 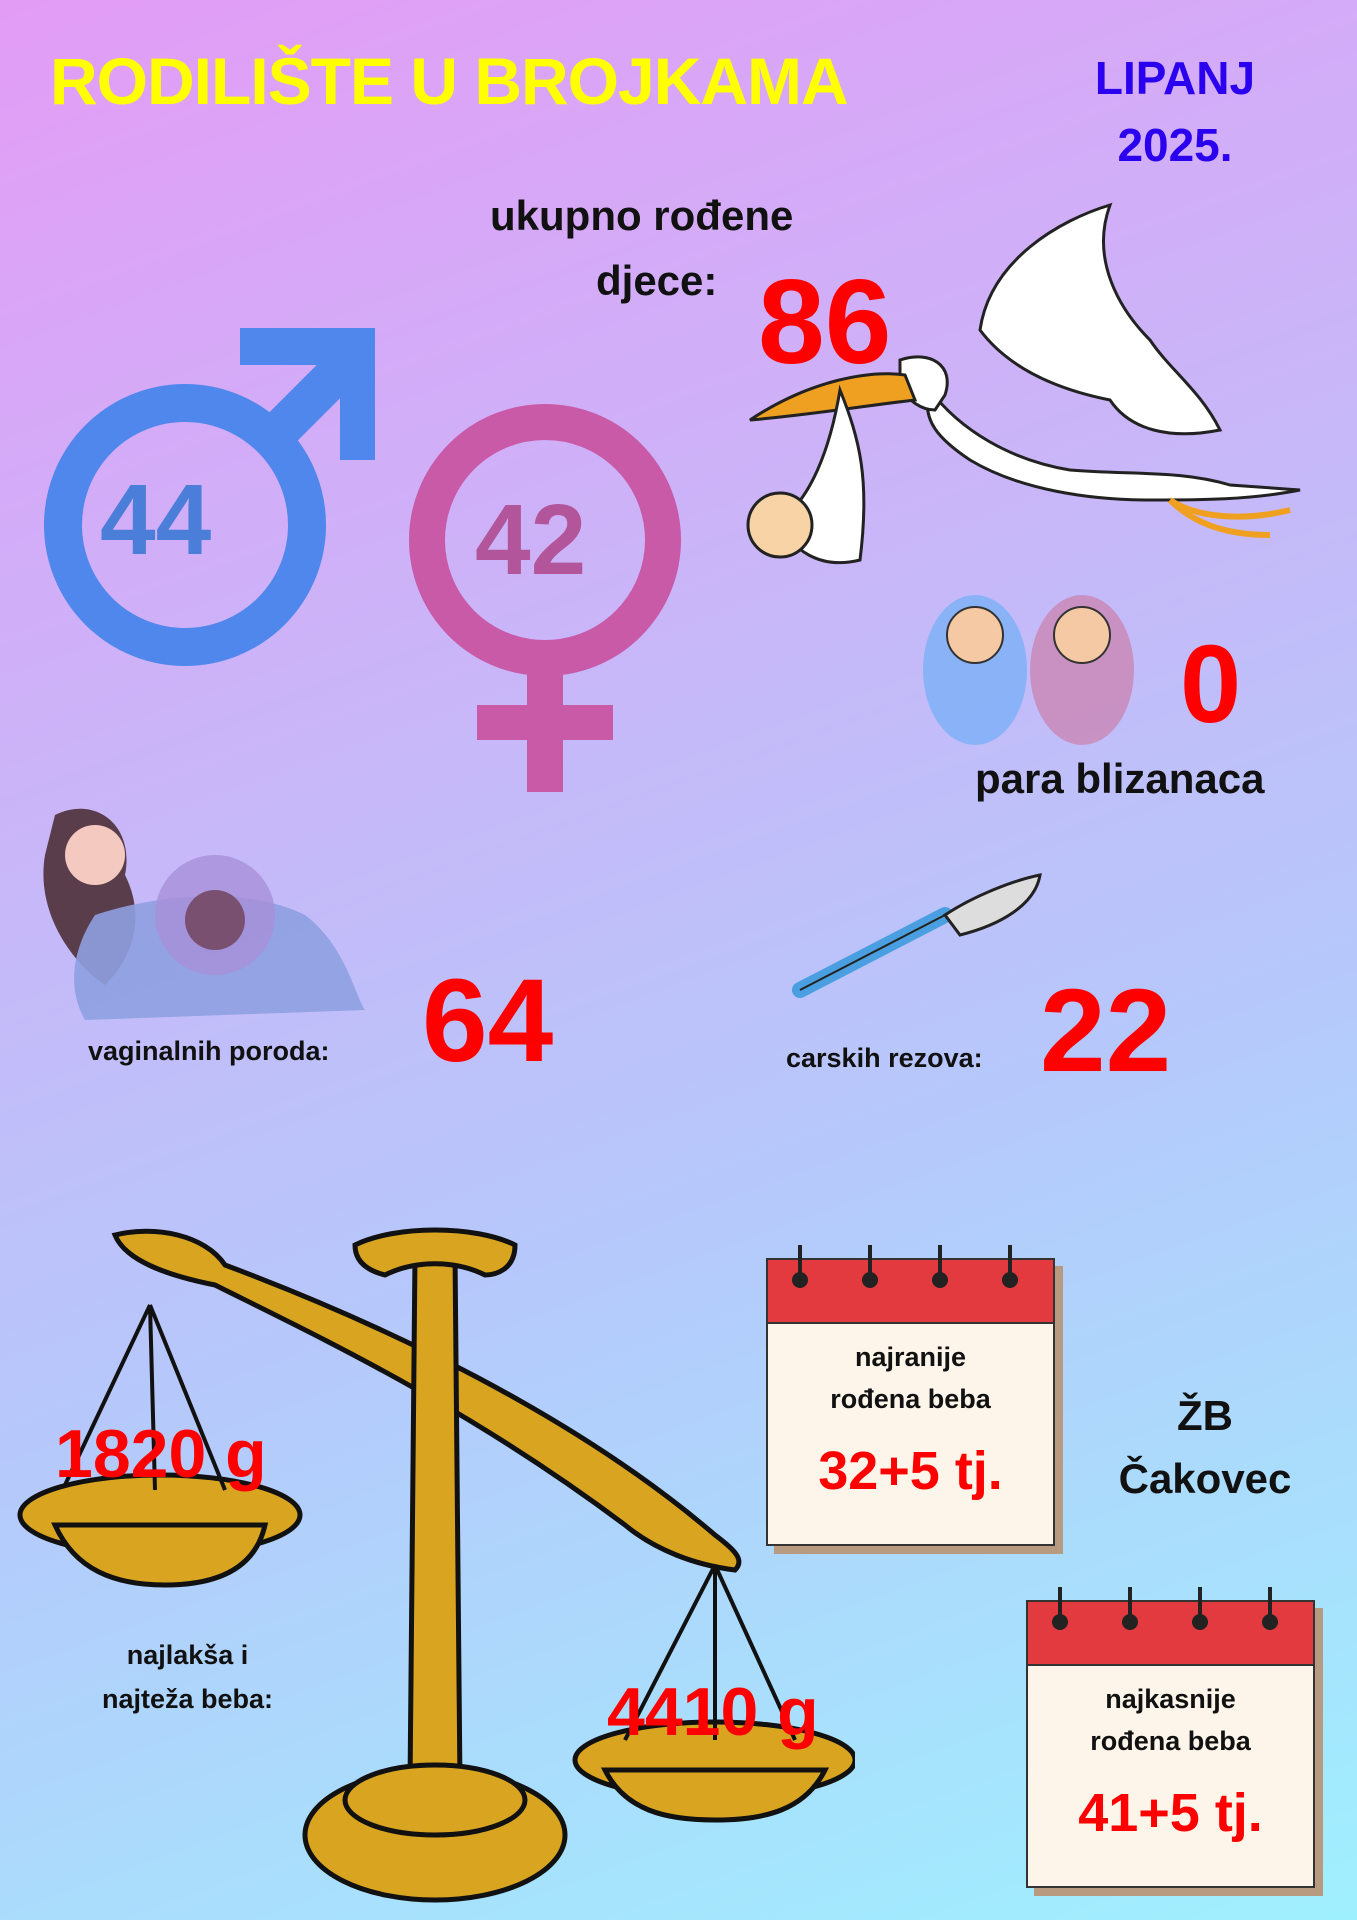 What do you see at coordinates (642, 215) in the screenshot?
I see `total-label-line1: ukupno rođene` at bounding box center [642, 215].